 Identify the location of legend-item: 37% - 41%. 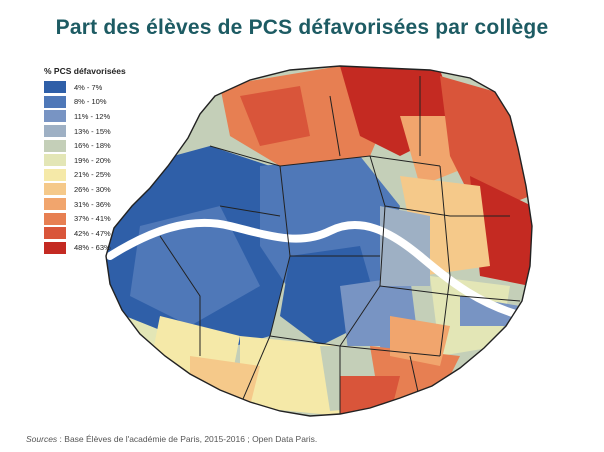
(99, 218).